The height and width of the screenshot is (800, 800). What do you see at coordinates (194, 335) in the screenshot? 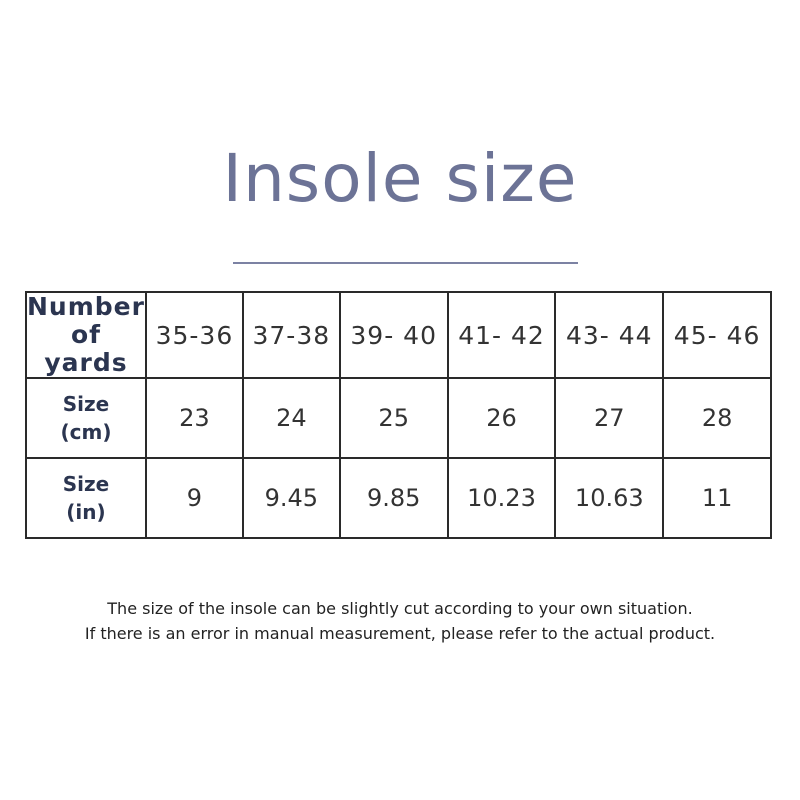
I see `table-cell: 35-36` at bounding box center [194, 335].